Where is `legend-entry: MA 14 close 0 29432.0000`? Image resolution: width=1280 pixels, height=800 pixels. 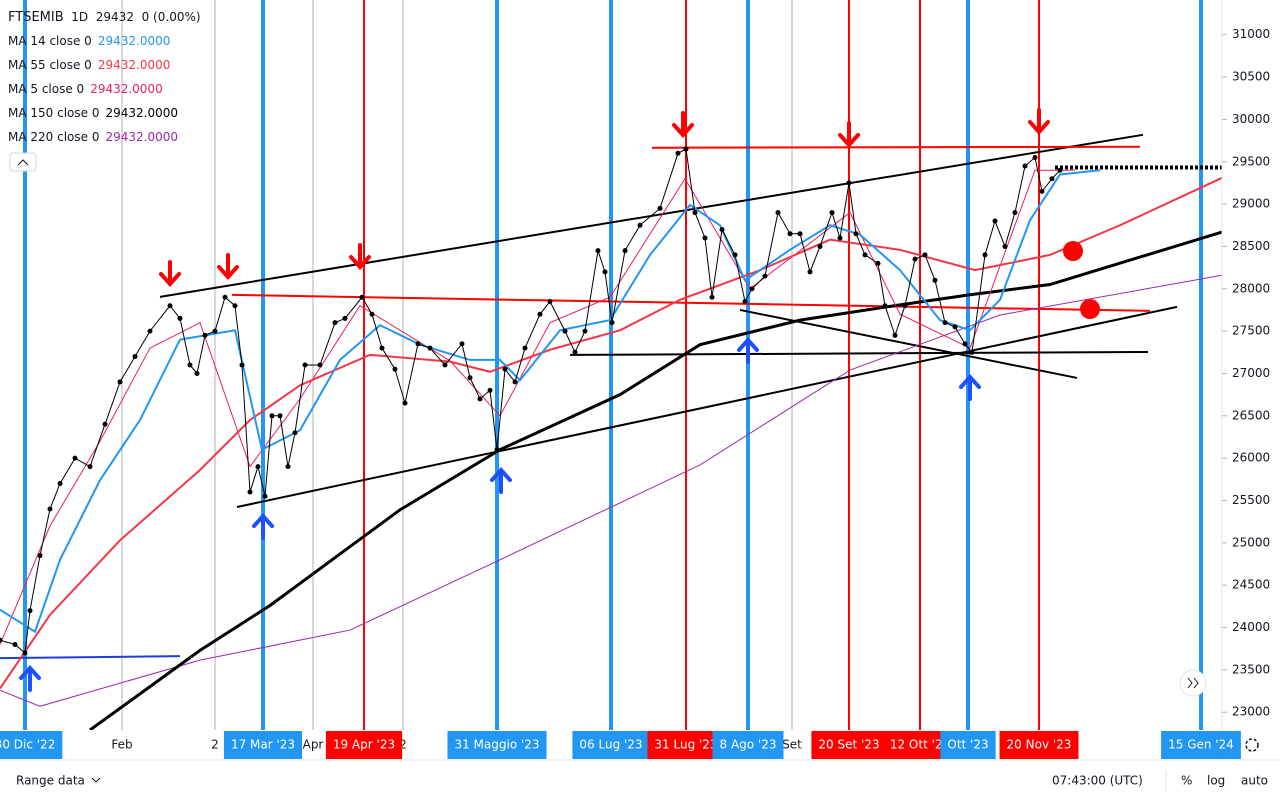
legend-entry: MA 14 close 0 29432.0000 is located at coordinates (93, 46).